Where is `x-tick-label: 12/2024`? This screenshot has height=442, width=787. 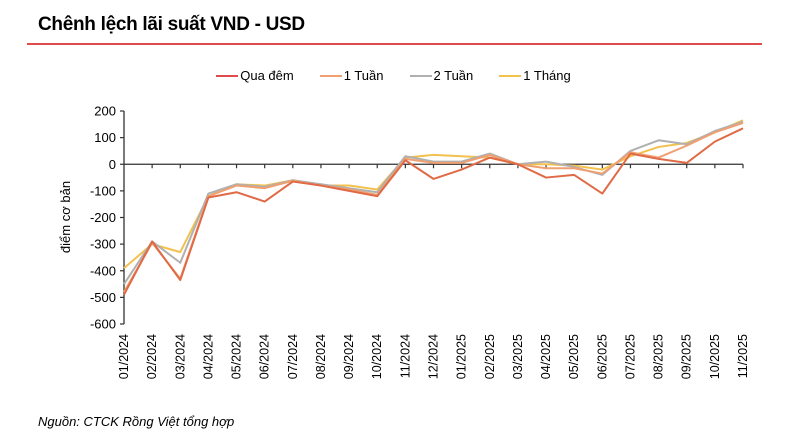 x-tick-label: 12/2024 is located at coordinates (434, 356).